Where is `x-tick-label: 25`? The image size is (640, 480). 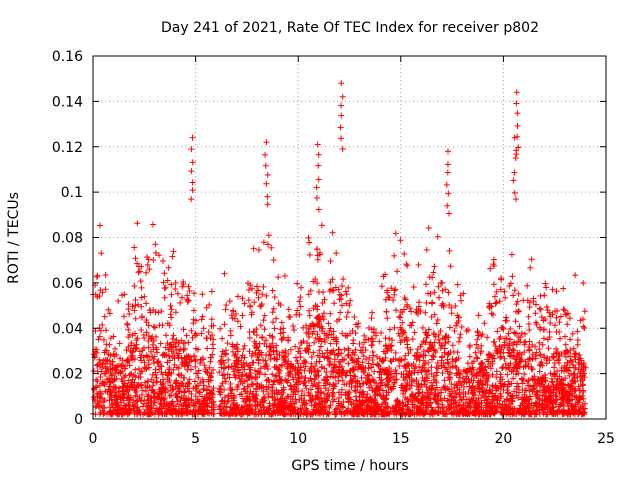 x-tick-label: 25 is located at coordinates (606, 439).